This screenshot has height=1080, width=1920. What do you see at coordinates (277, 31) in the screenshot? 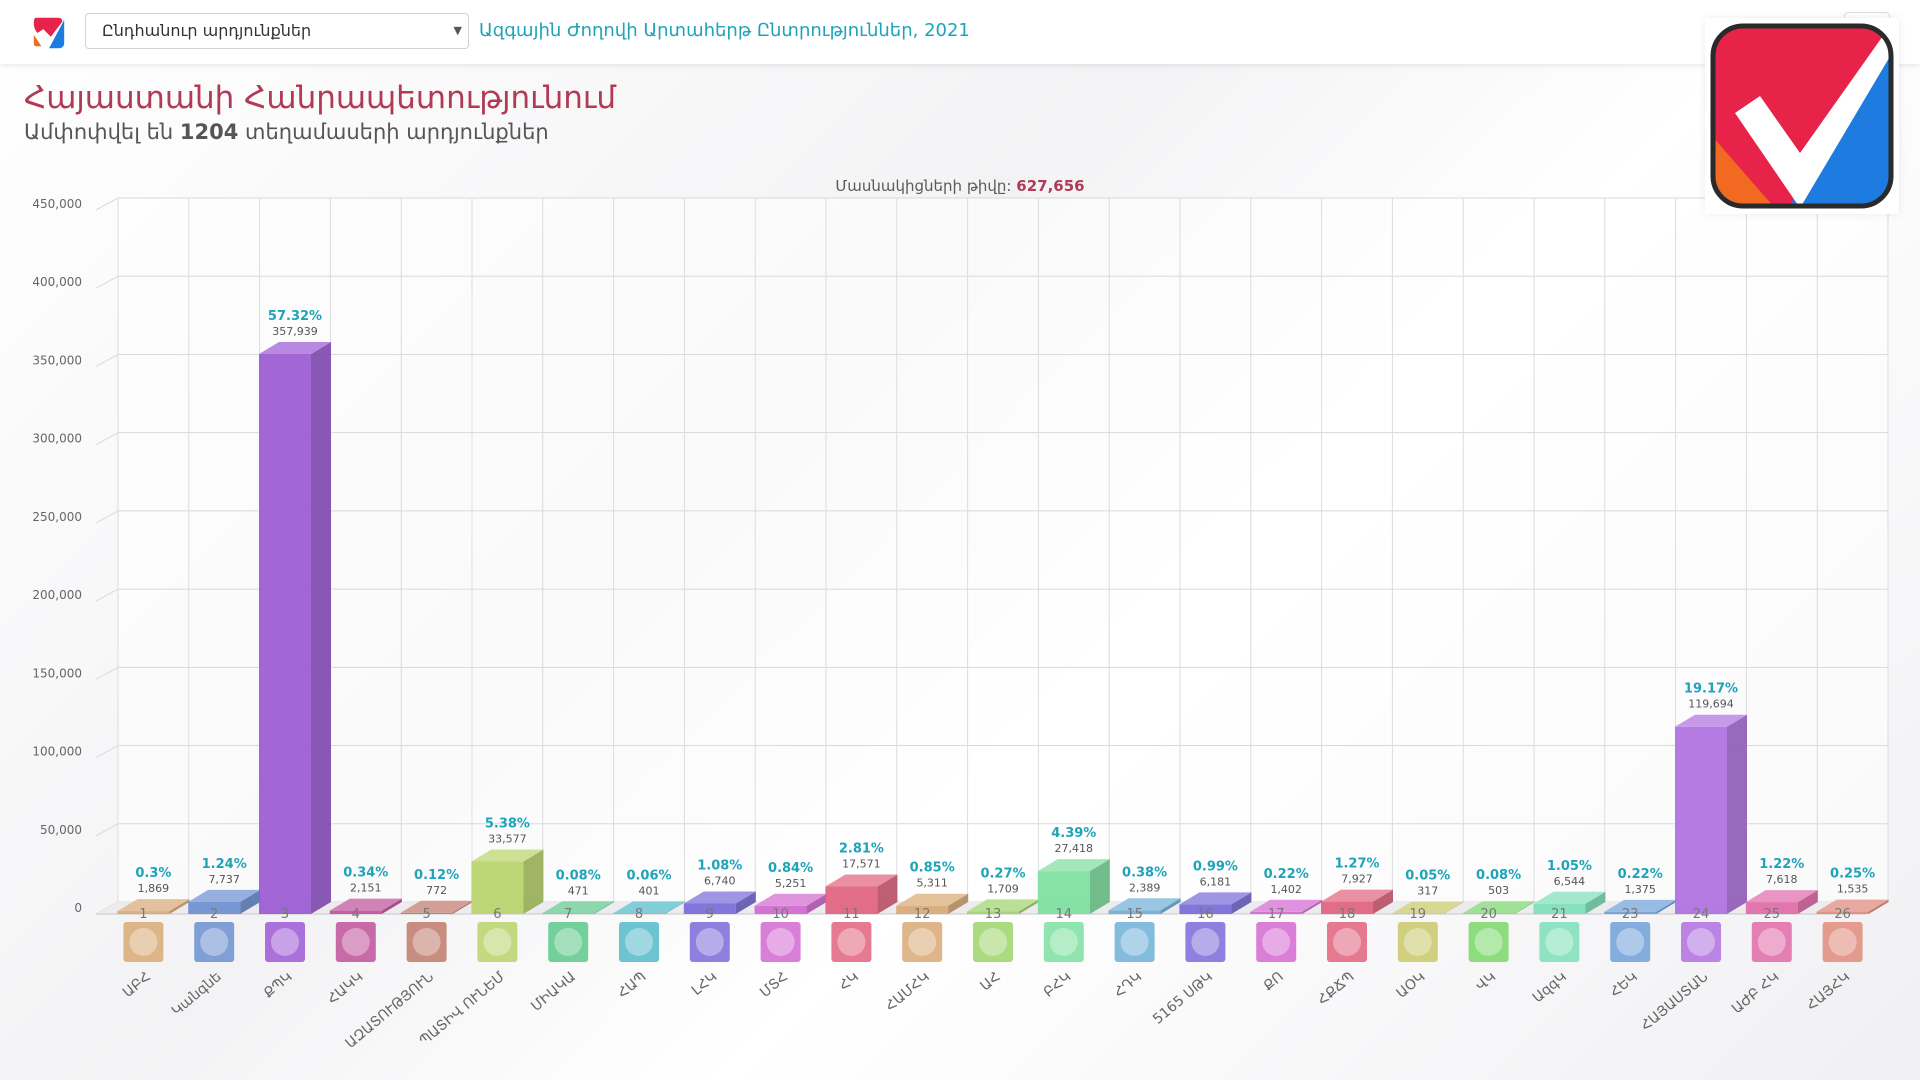
I see `results-type-select: Ընդհանուր արդյունքներ ▼` at bounding box center [277, 31].